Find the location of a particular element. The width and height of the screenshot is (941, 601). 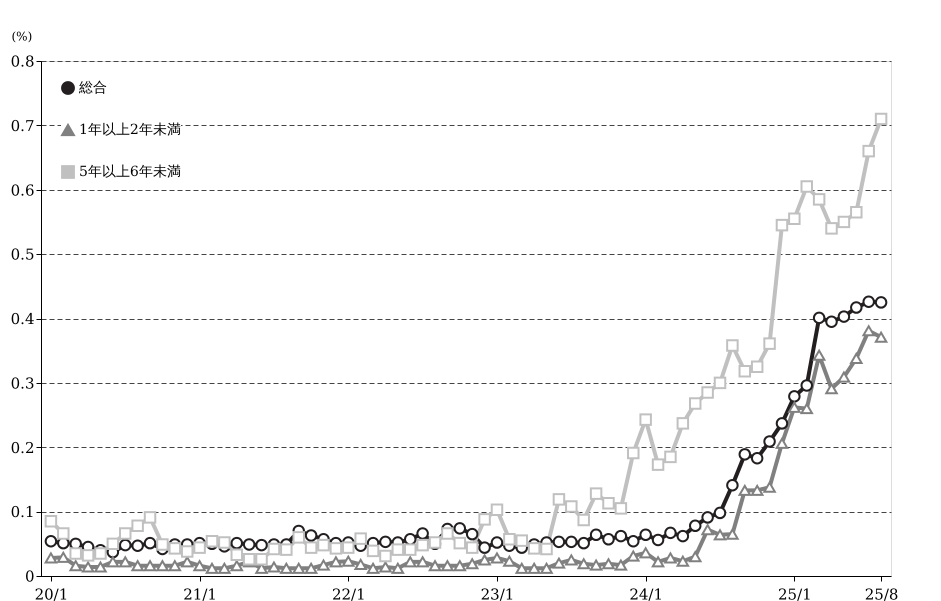

y-tick-label: 0.3 is located at coordinates (22, 383).